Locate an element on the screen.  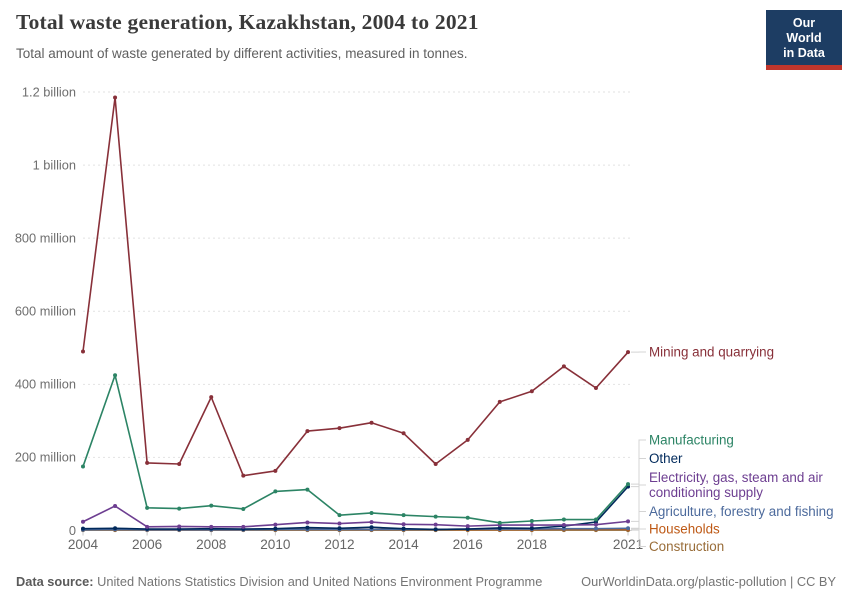
legend-label-households: Households is located at coordinates (684, 529).